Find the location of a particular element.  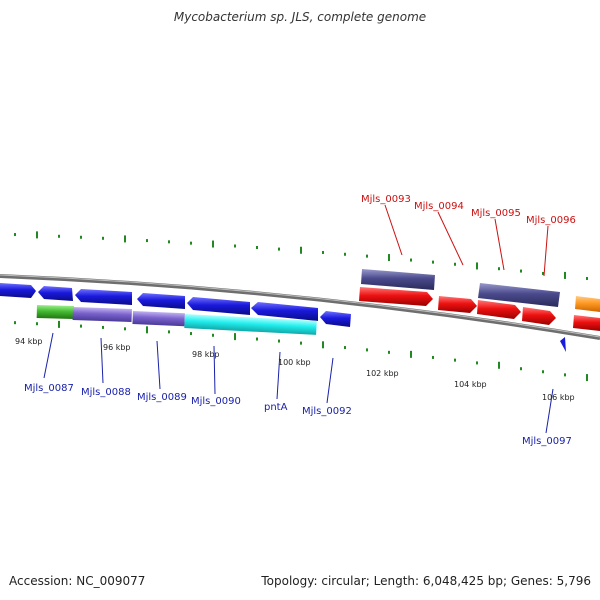

gene-label-mjls-0094: Mjls_0094 is located at coordinates (439, 206).